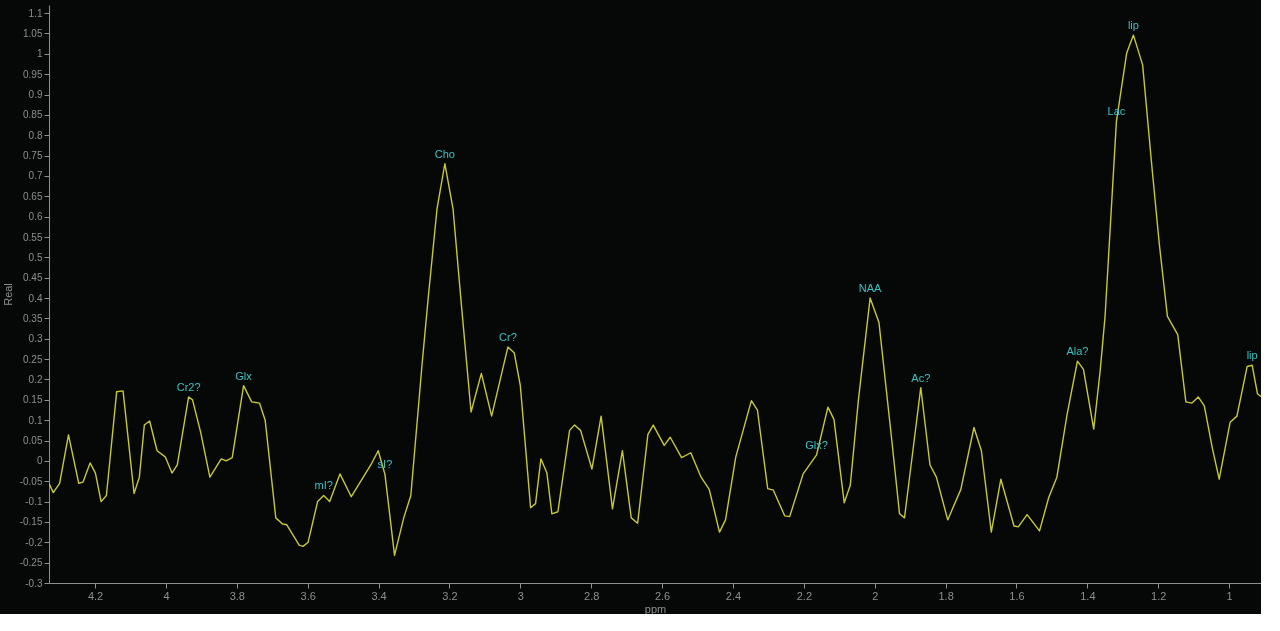 Image resolution: width=1280 pixels, height=631 pixels. I want to click on x-tick-label: 3.2, so click(450, 595).